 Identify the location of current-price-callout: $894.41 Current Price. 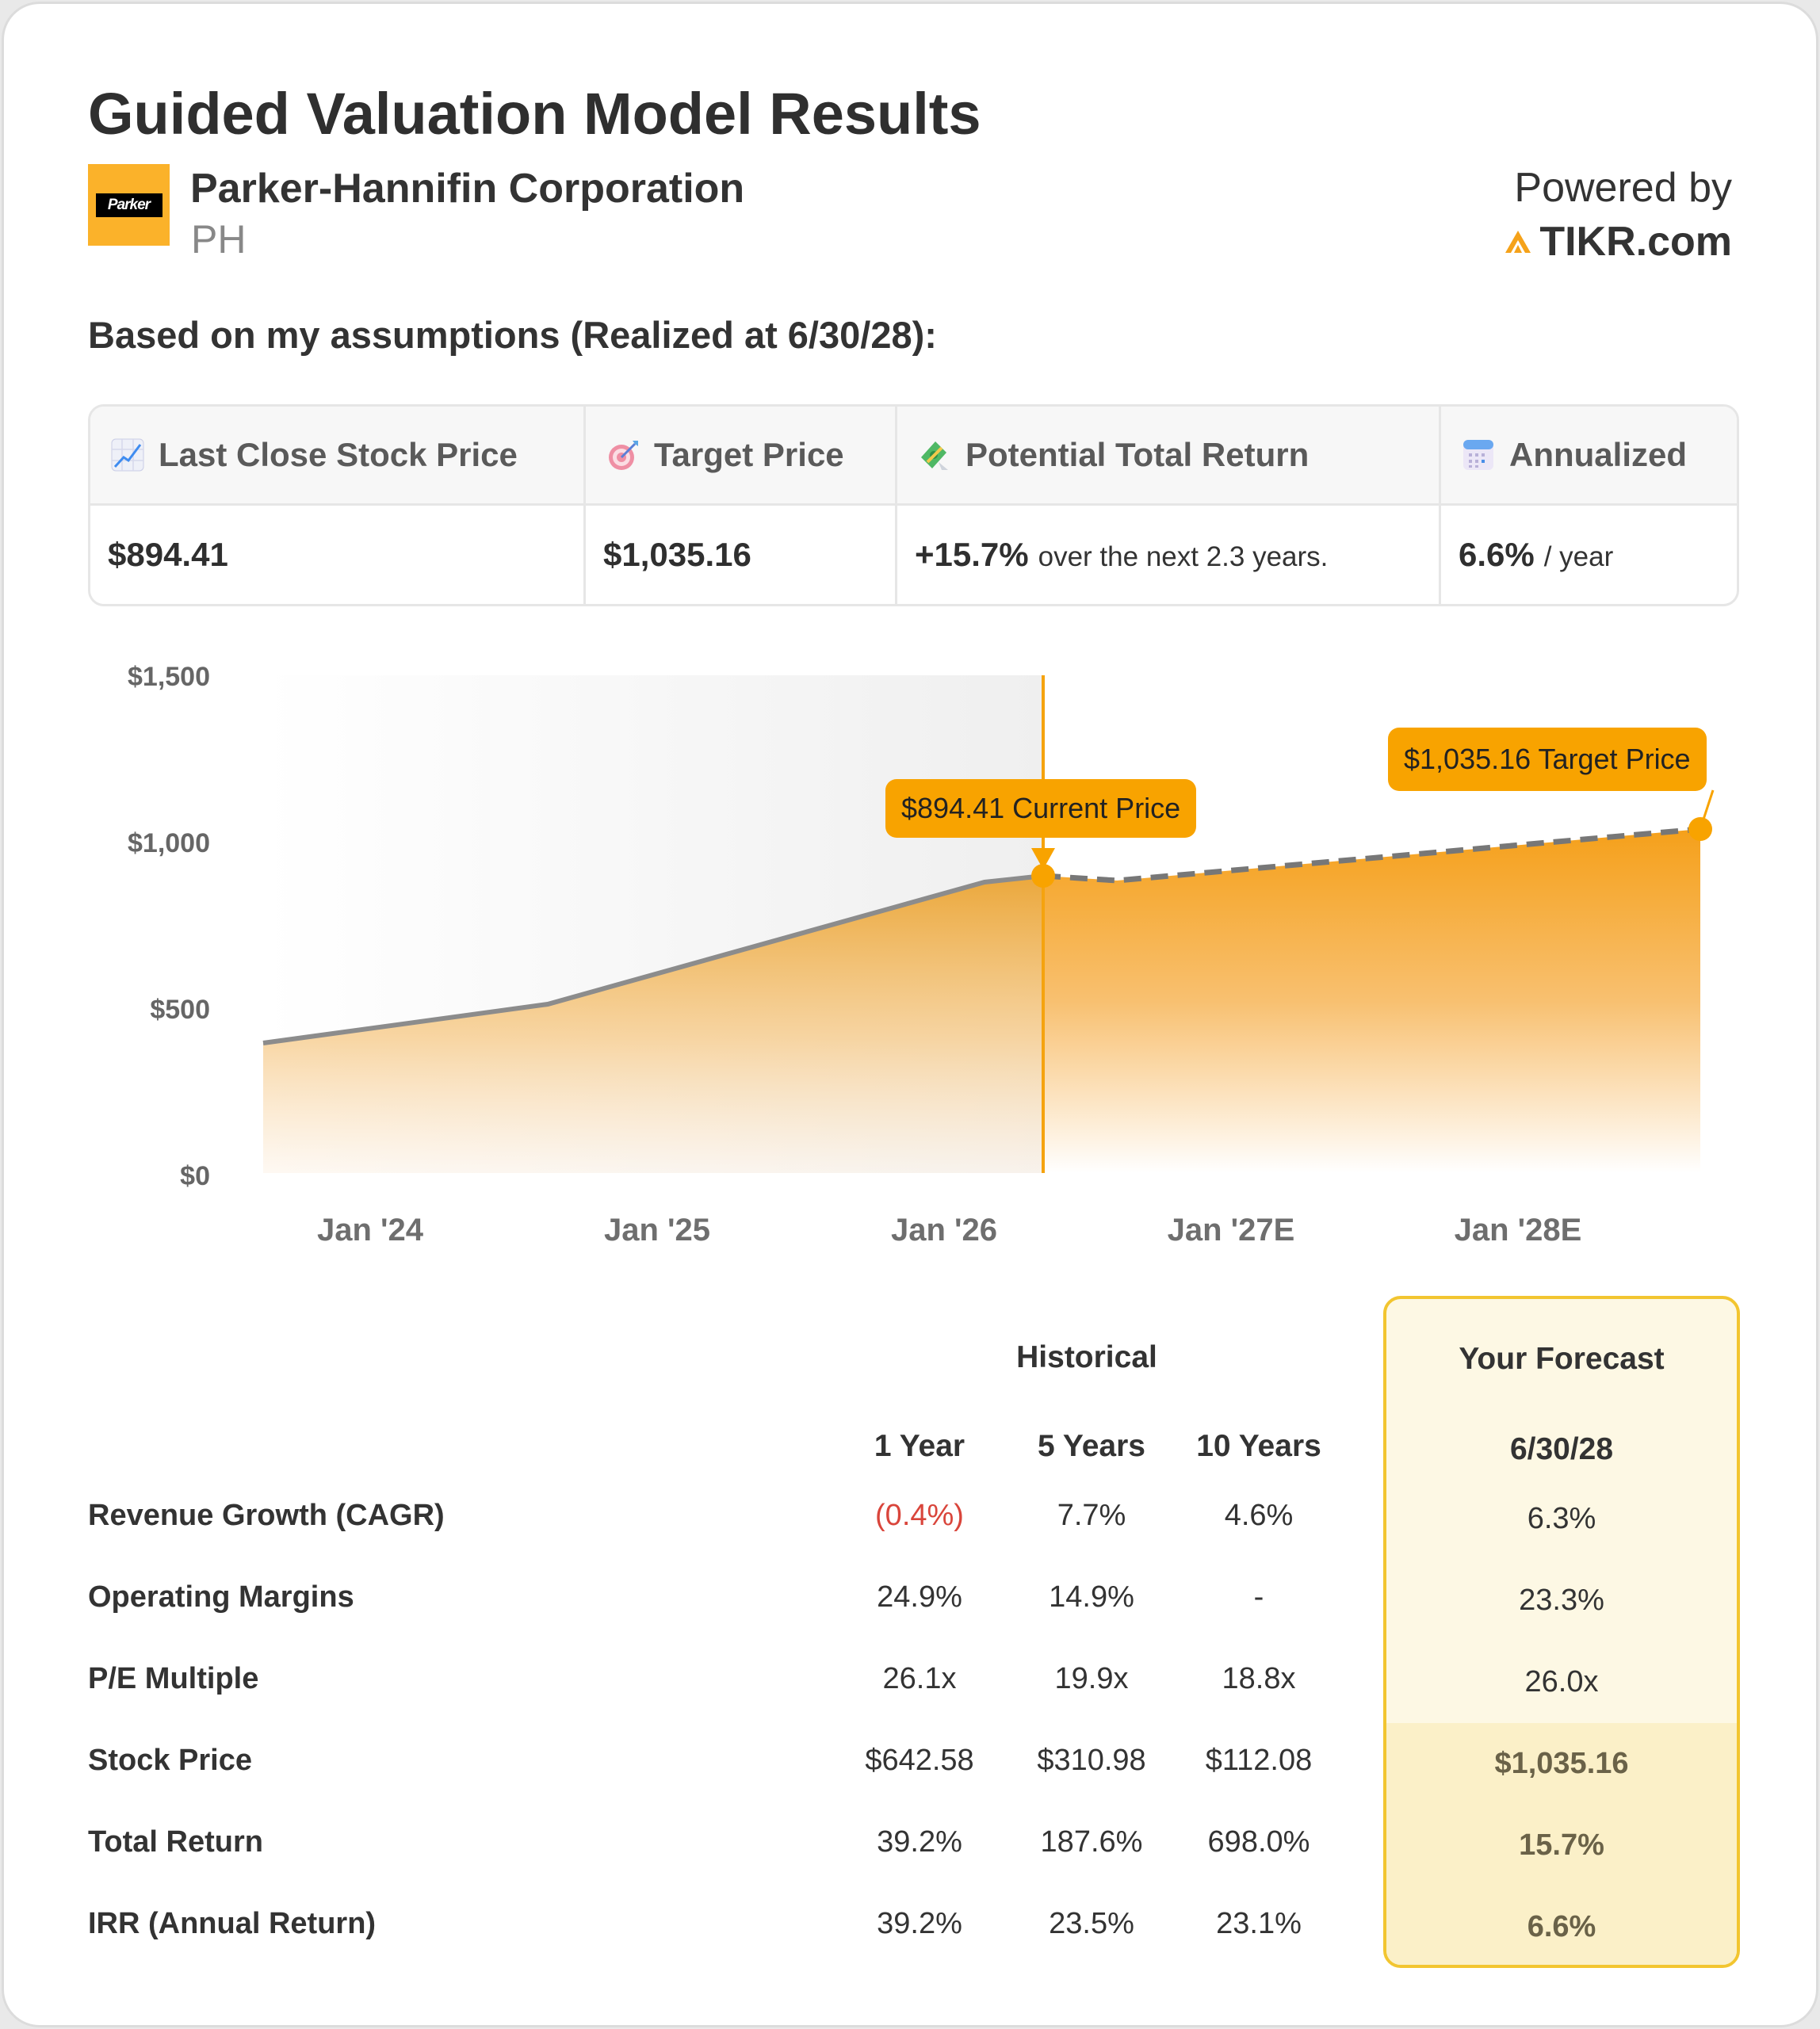
(1041, 808).